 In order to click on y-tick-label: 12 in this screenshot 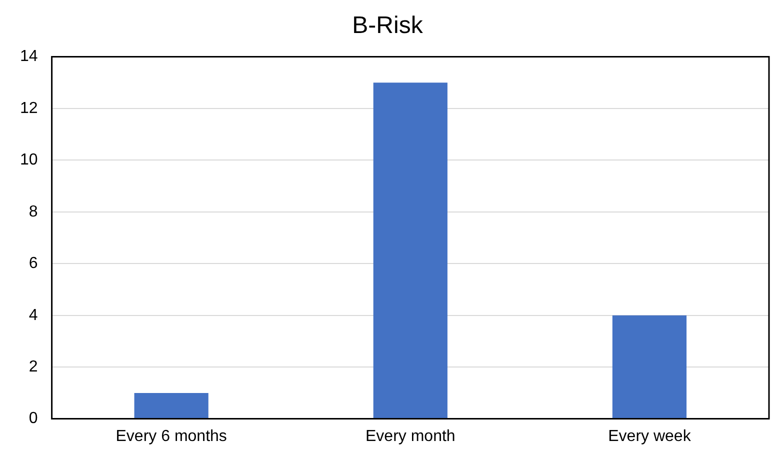, I will do `click(29, 108)`.